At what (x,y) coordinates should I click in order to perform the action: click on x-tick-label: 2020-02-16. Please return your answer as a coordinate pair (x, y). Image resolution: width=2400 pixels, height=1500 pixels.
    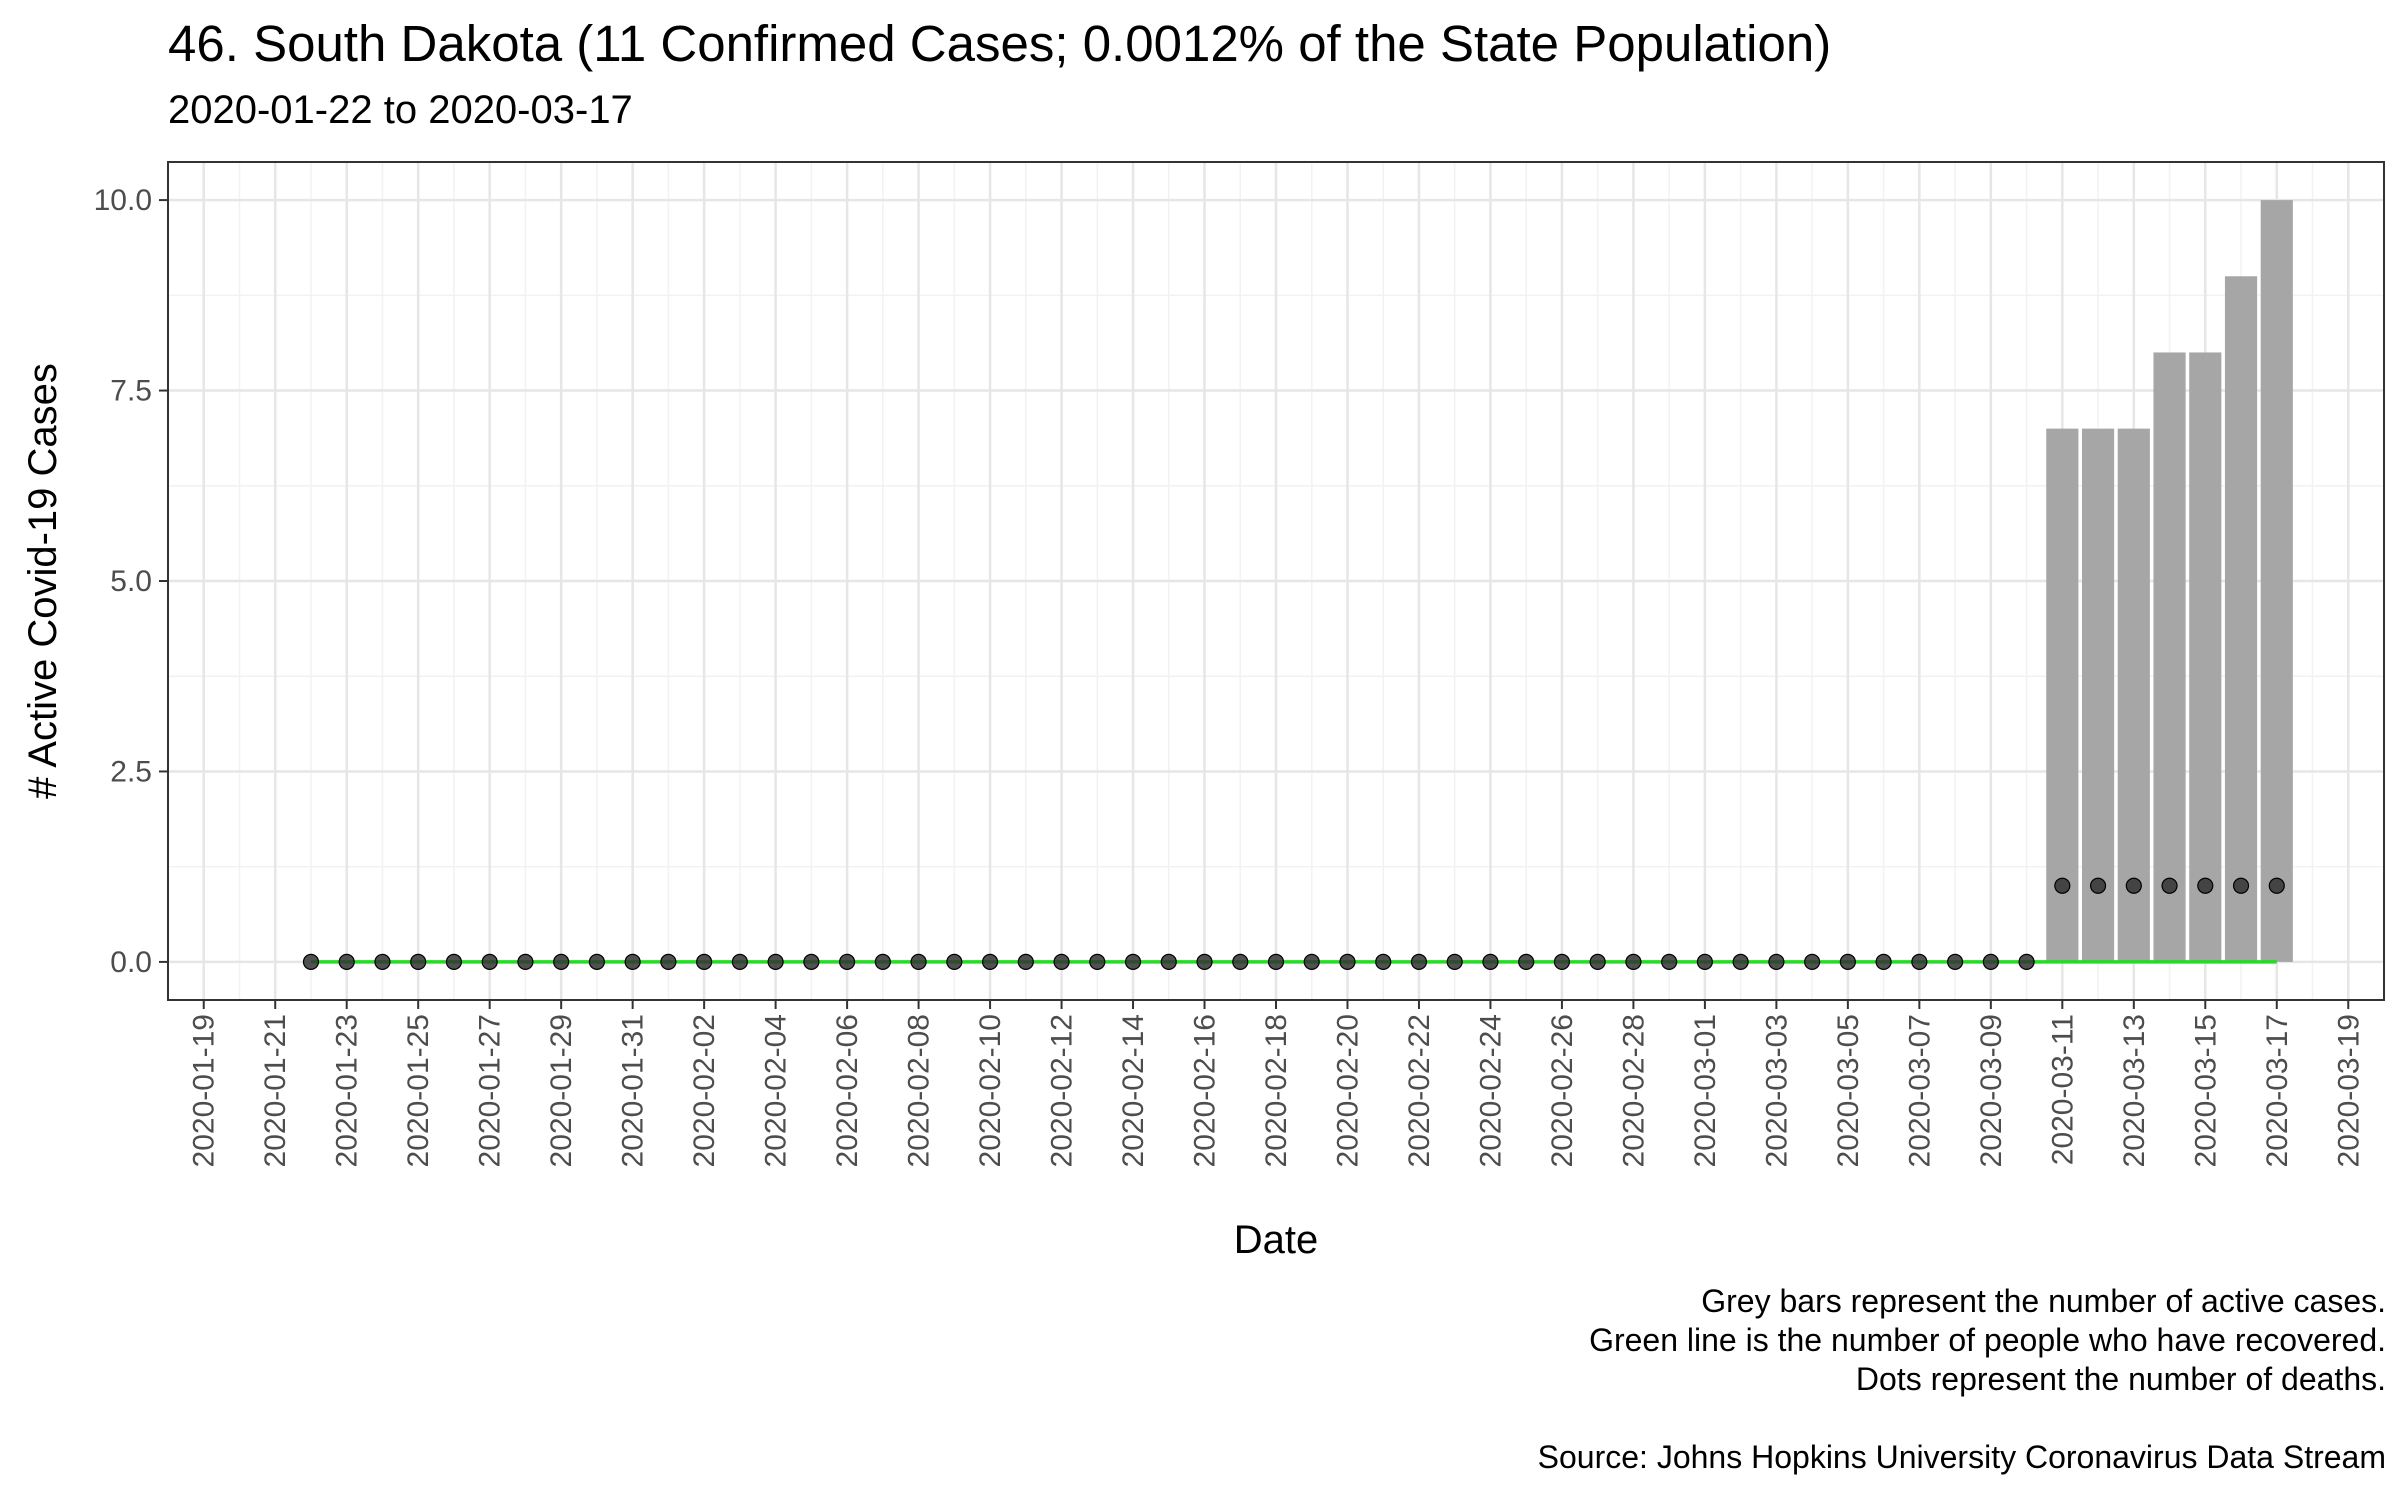
    Looking at the image, I should click on (1205, 1090).